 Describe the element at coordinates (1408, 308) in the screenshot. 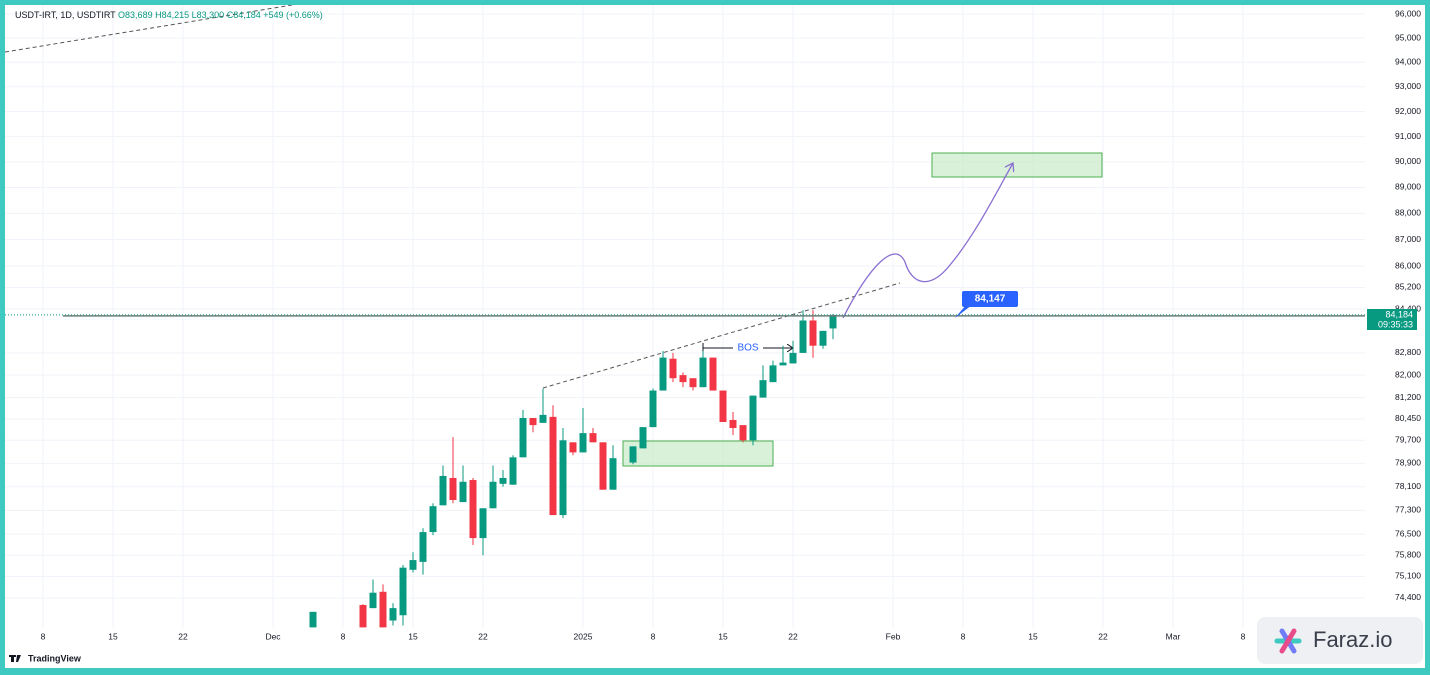

I see `y-tick-label: 84,400` at that location.